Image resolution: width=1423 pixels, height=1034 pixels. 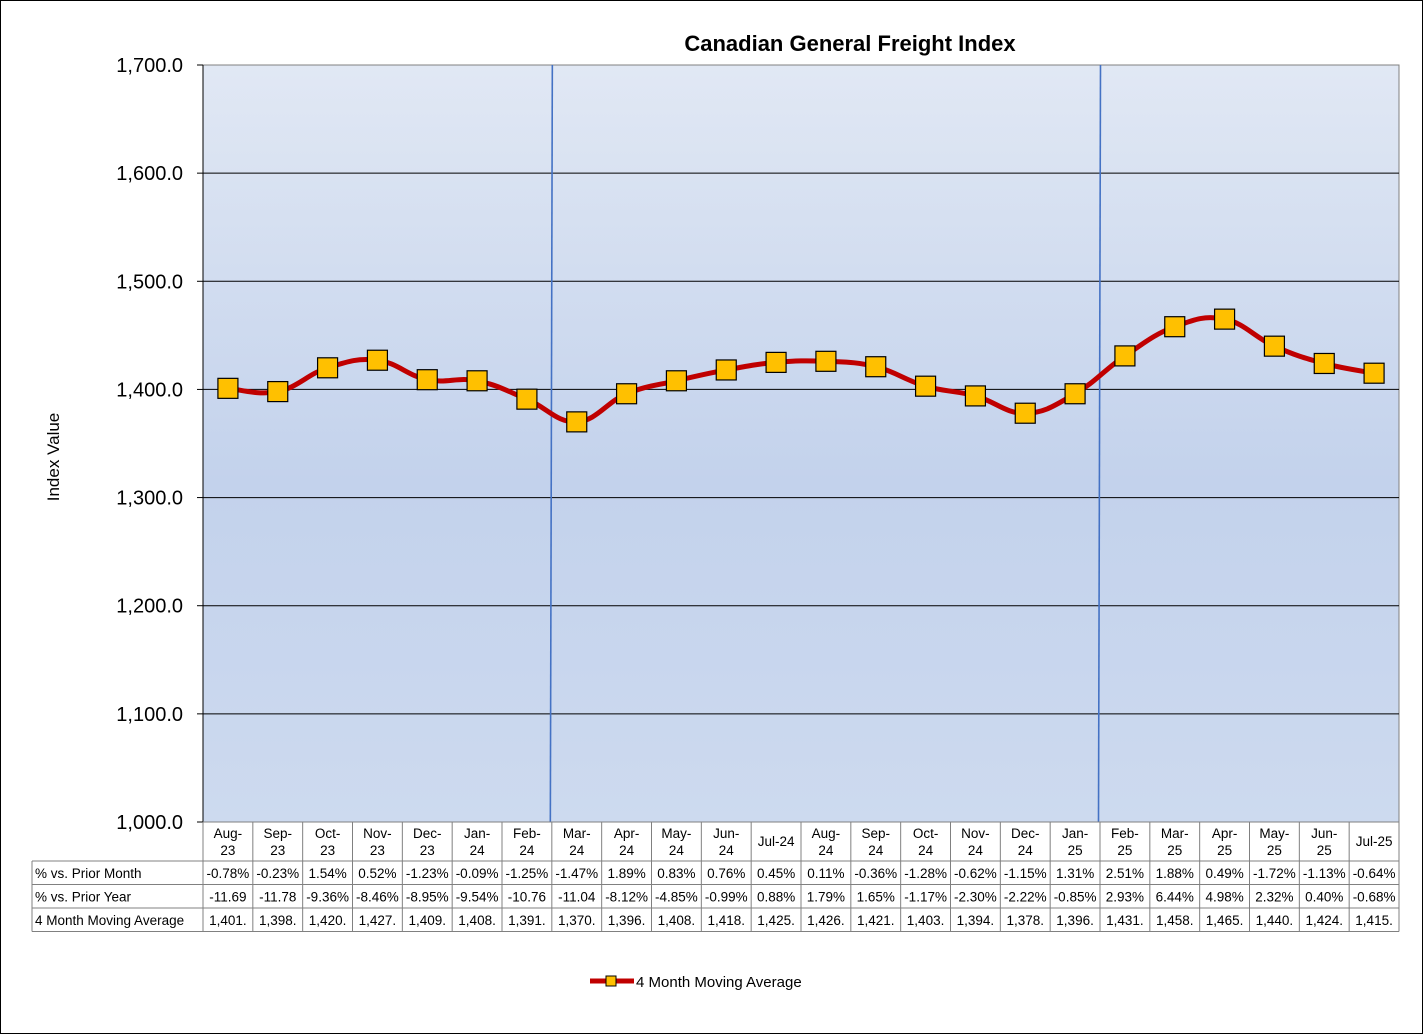 I want to click on table-cell: 4.98%, so click(x=1224, y=896).